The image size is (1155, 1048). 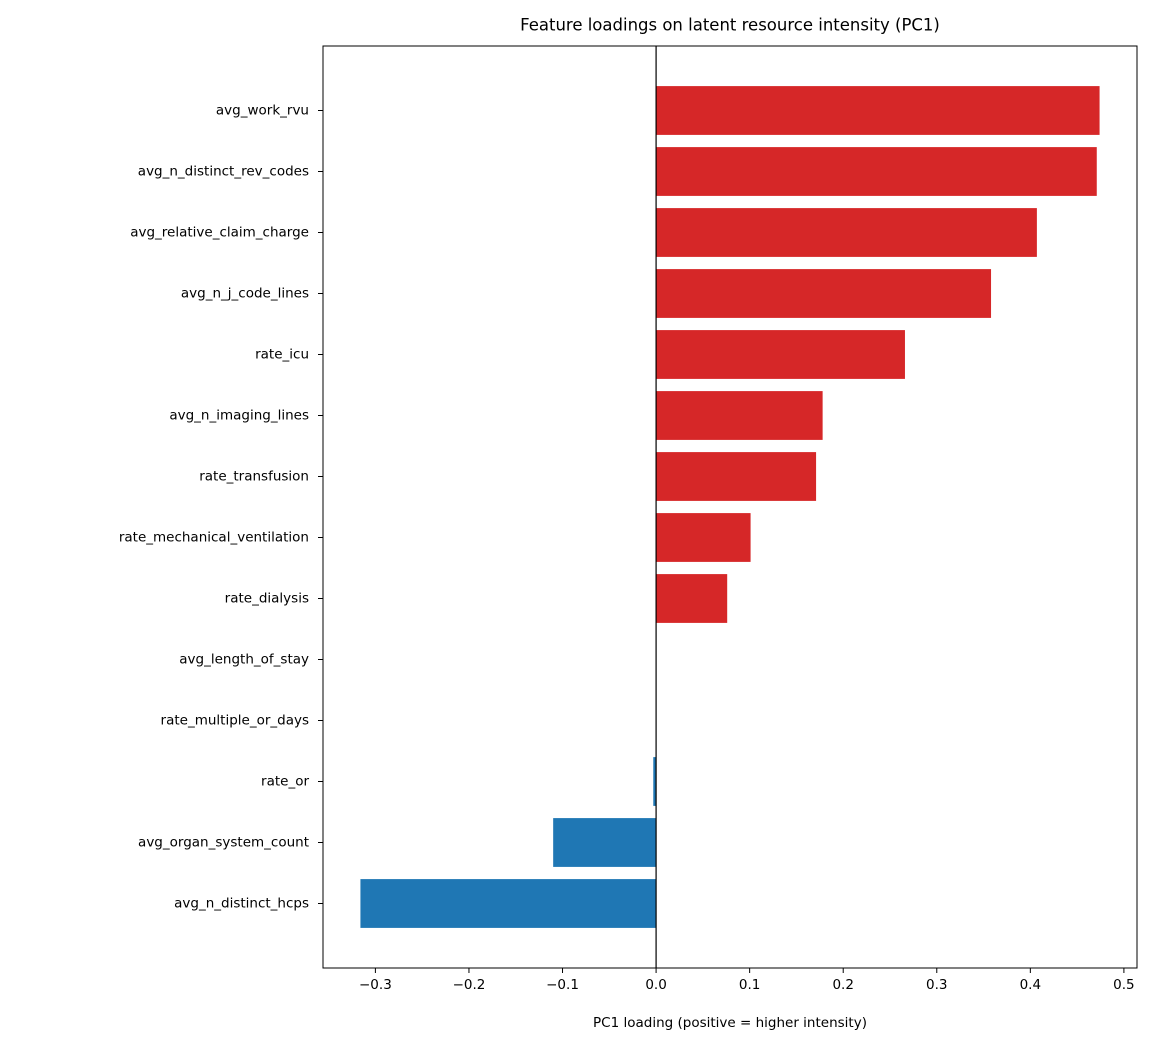 I want to click on x-tick-label: 0.3, so click(x=936, y=985).